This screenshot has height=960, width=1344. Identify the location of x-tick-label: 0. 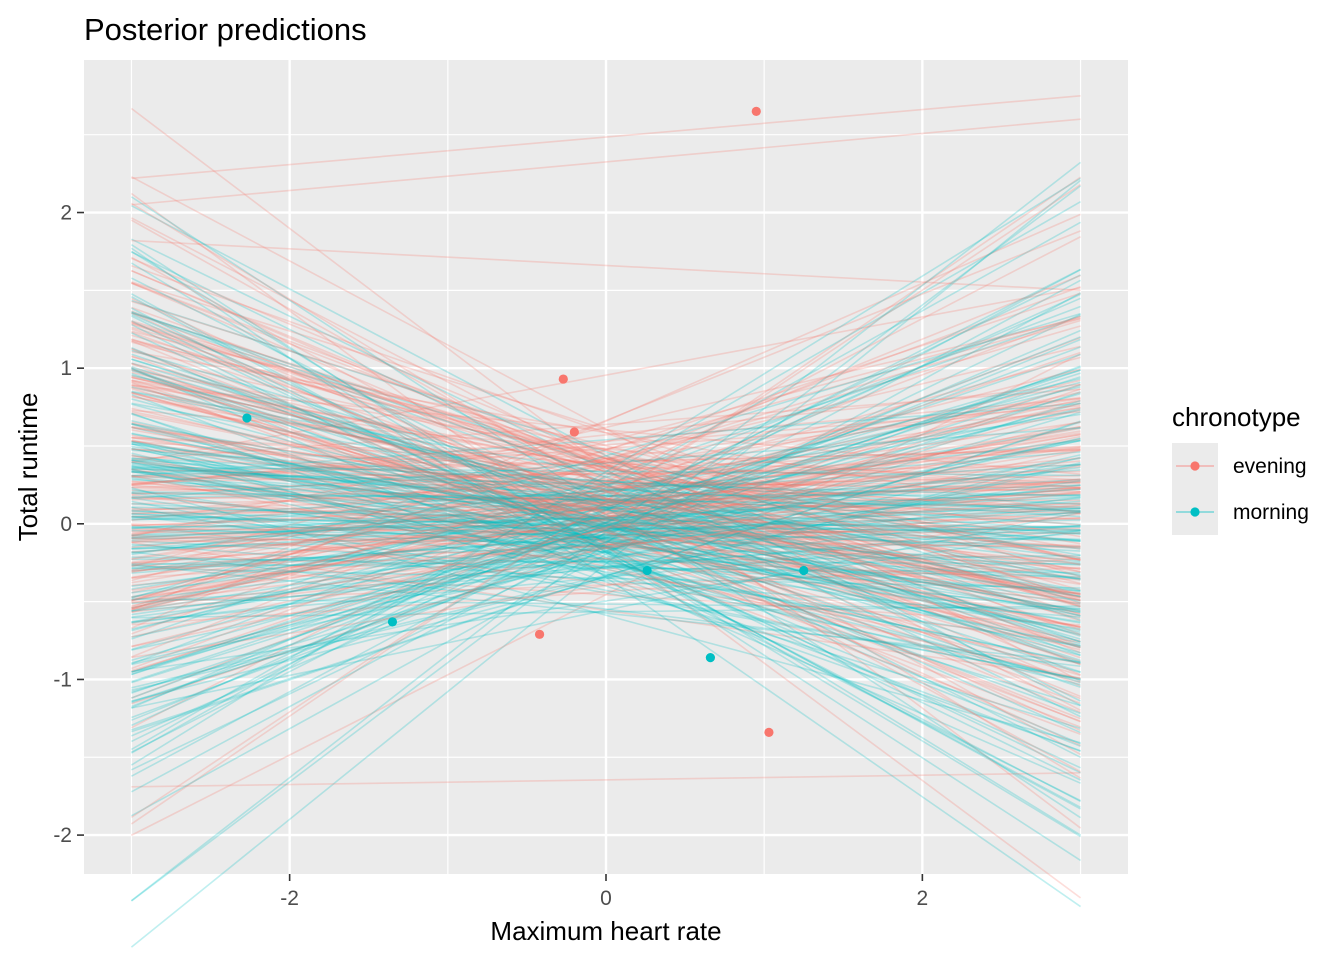
(606, 898).